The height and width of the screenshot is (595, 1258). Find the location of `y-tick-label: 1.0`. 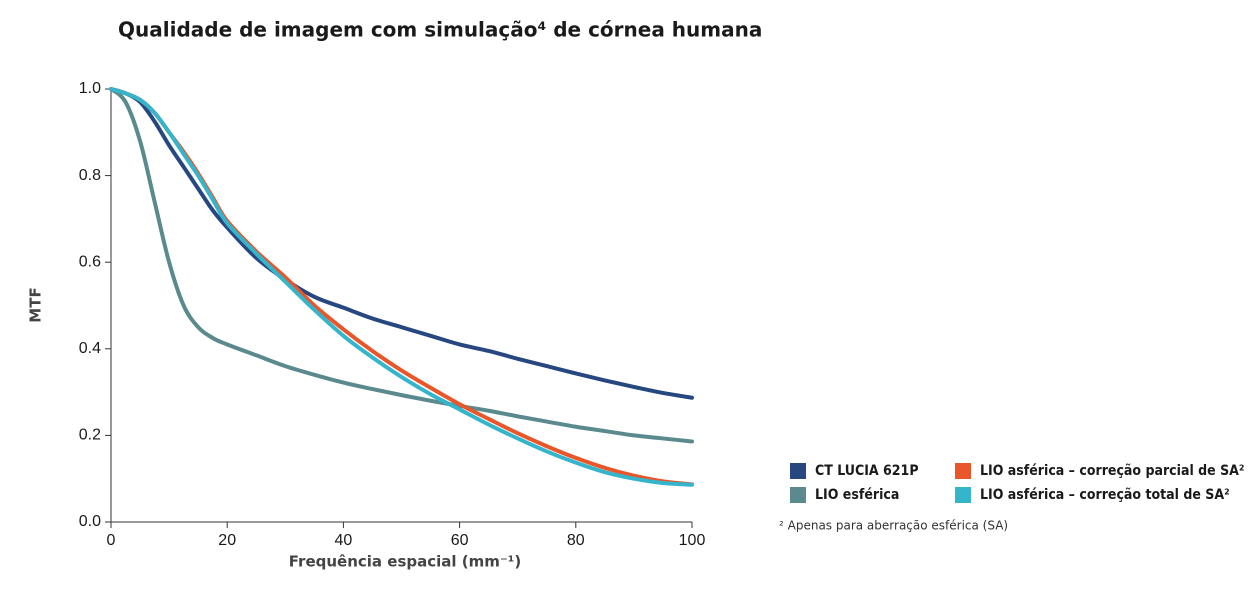

y-tick-label: 1.0 is located at coordinates (90, 88).